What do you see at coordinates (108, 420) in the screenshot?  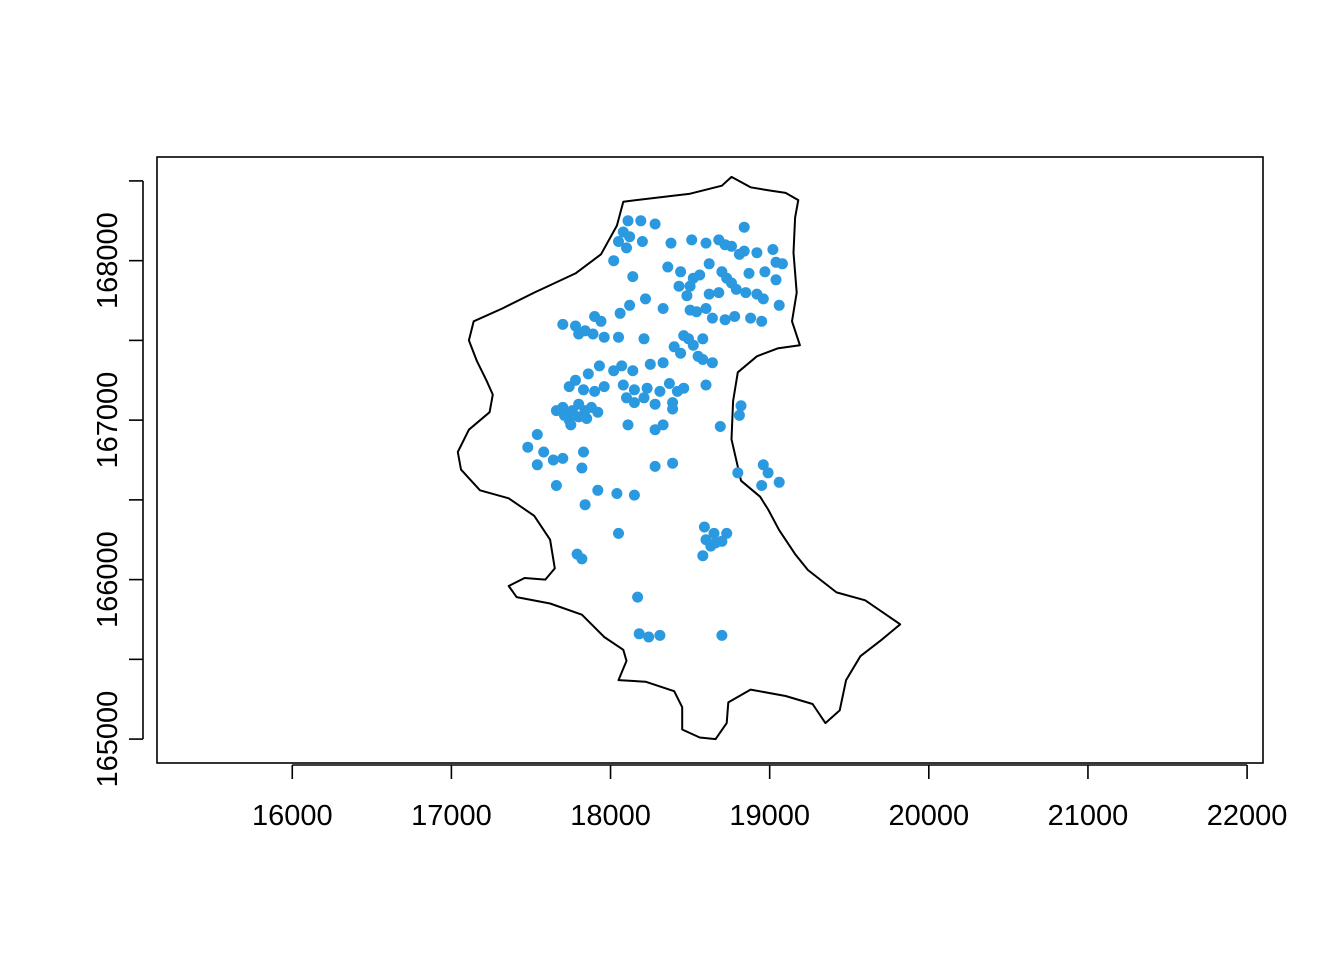 I see `y-tick-label: 167000` at bounding box center [108, 420].